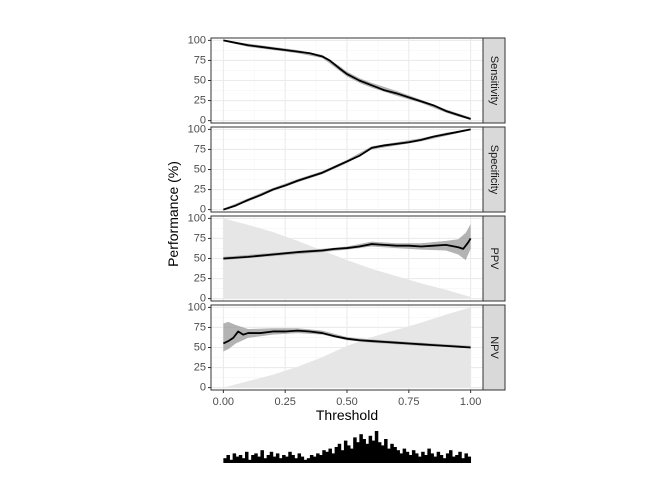 The height and width of the screenshot is (480, 672). Describe the element at coordinates (347, 415) in the screenshot. I see `x-axis-title: Threshold` at that location.